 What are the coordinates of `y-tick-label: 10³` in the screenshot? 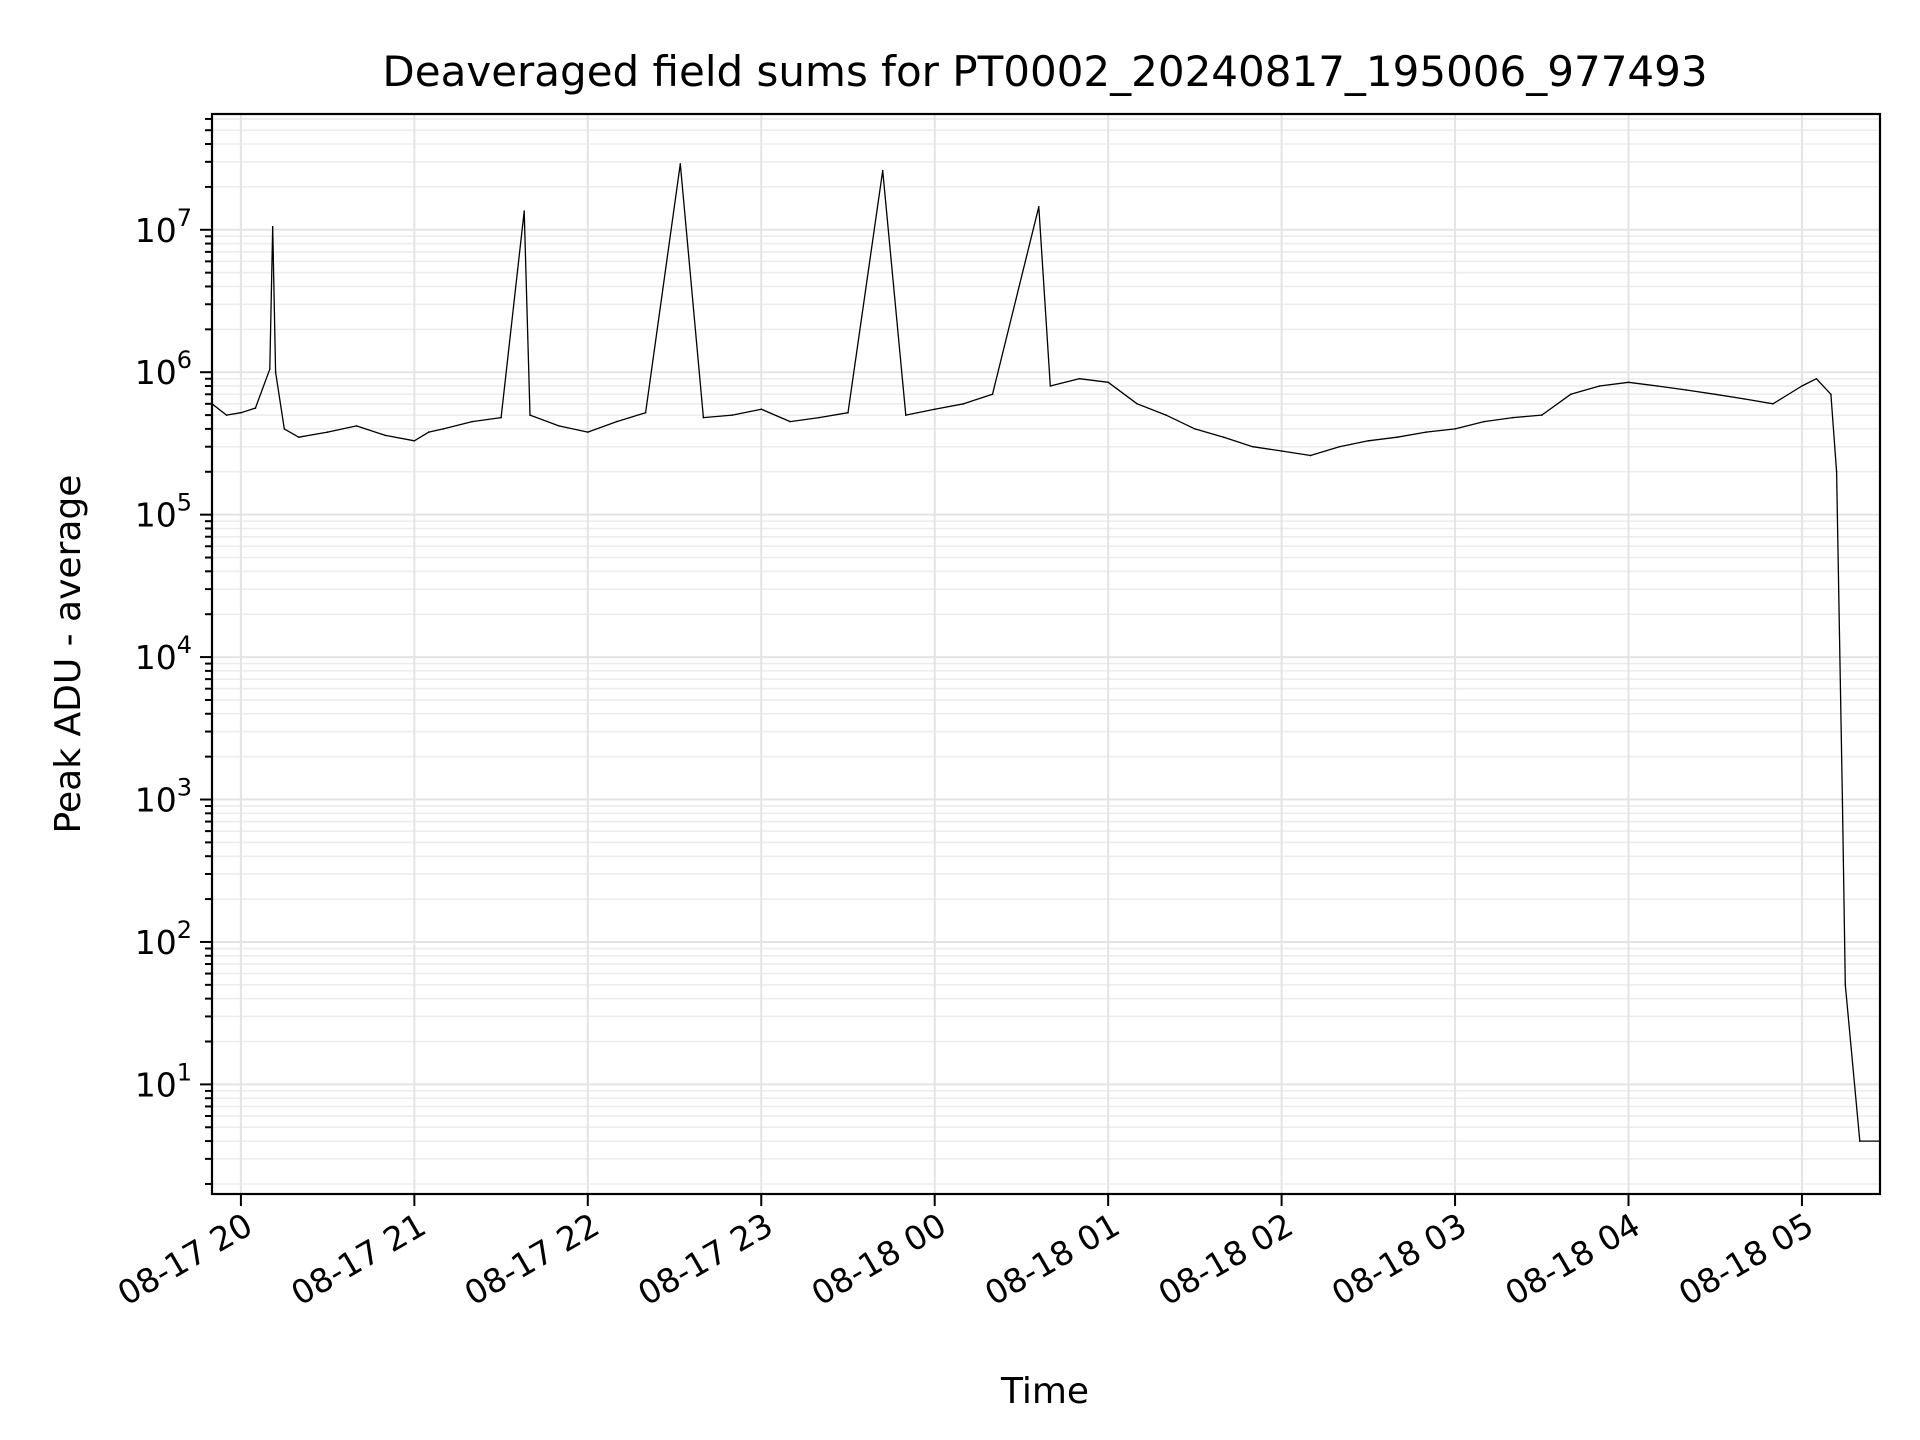 It's located at (163, 797).